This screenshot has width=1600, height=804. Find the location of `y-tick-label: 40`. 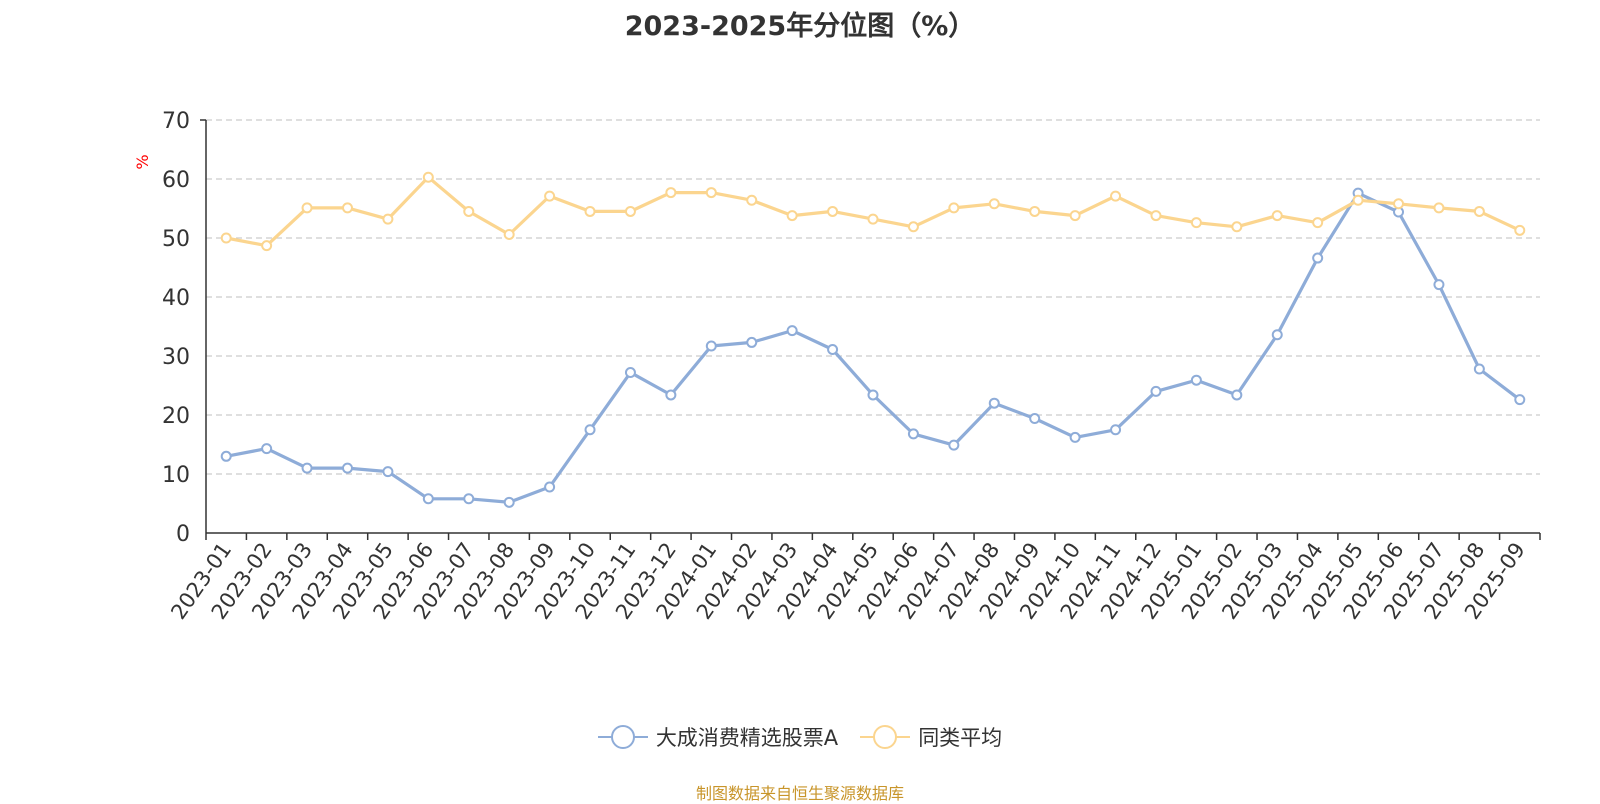

y-tick-label: 40 is located at coordinates (176, 298).